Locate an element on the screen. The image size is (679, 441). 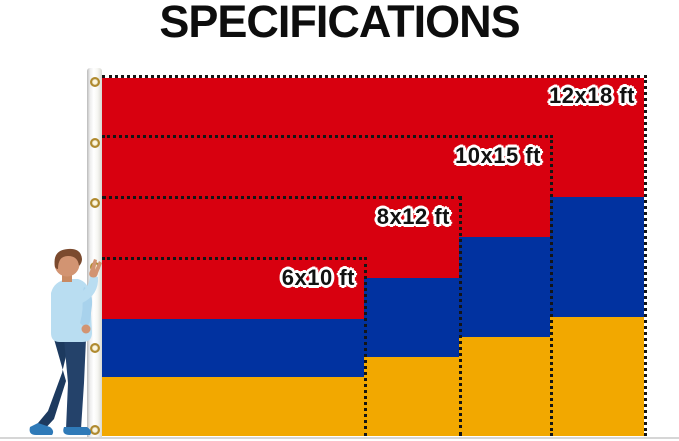
person-illustration is located at coordinates (65, 341).